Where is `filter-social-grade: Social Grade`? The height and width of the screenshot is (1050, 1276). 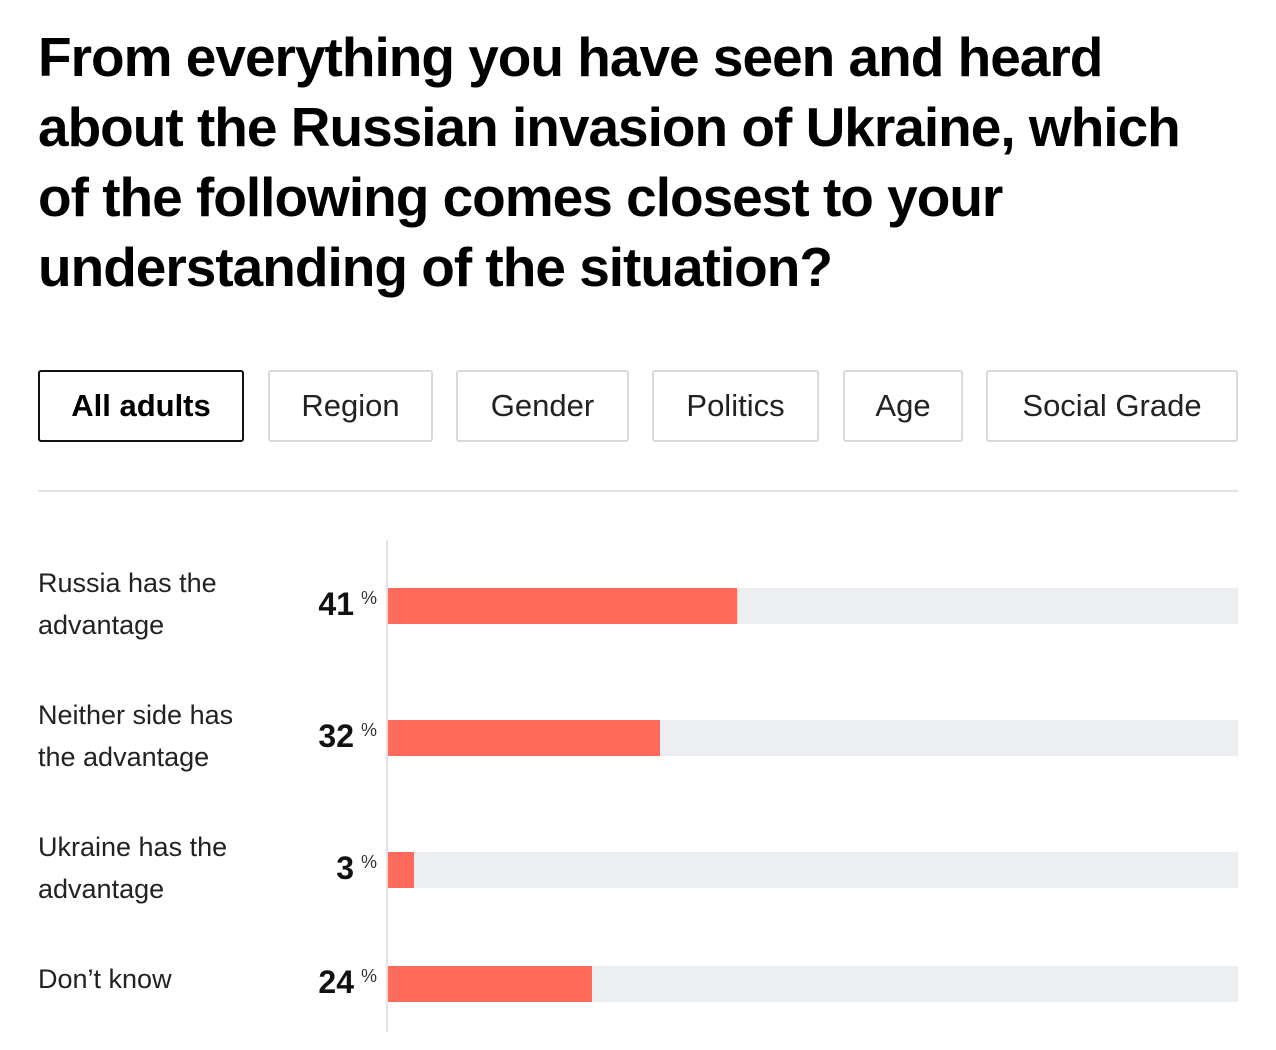 filter-social-grade: Social Grade is located at coordinates (1112, 406).